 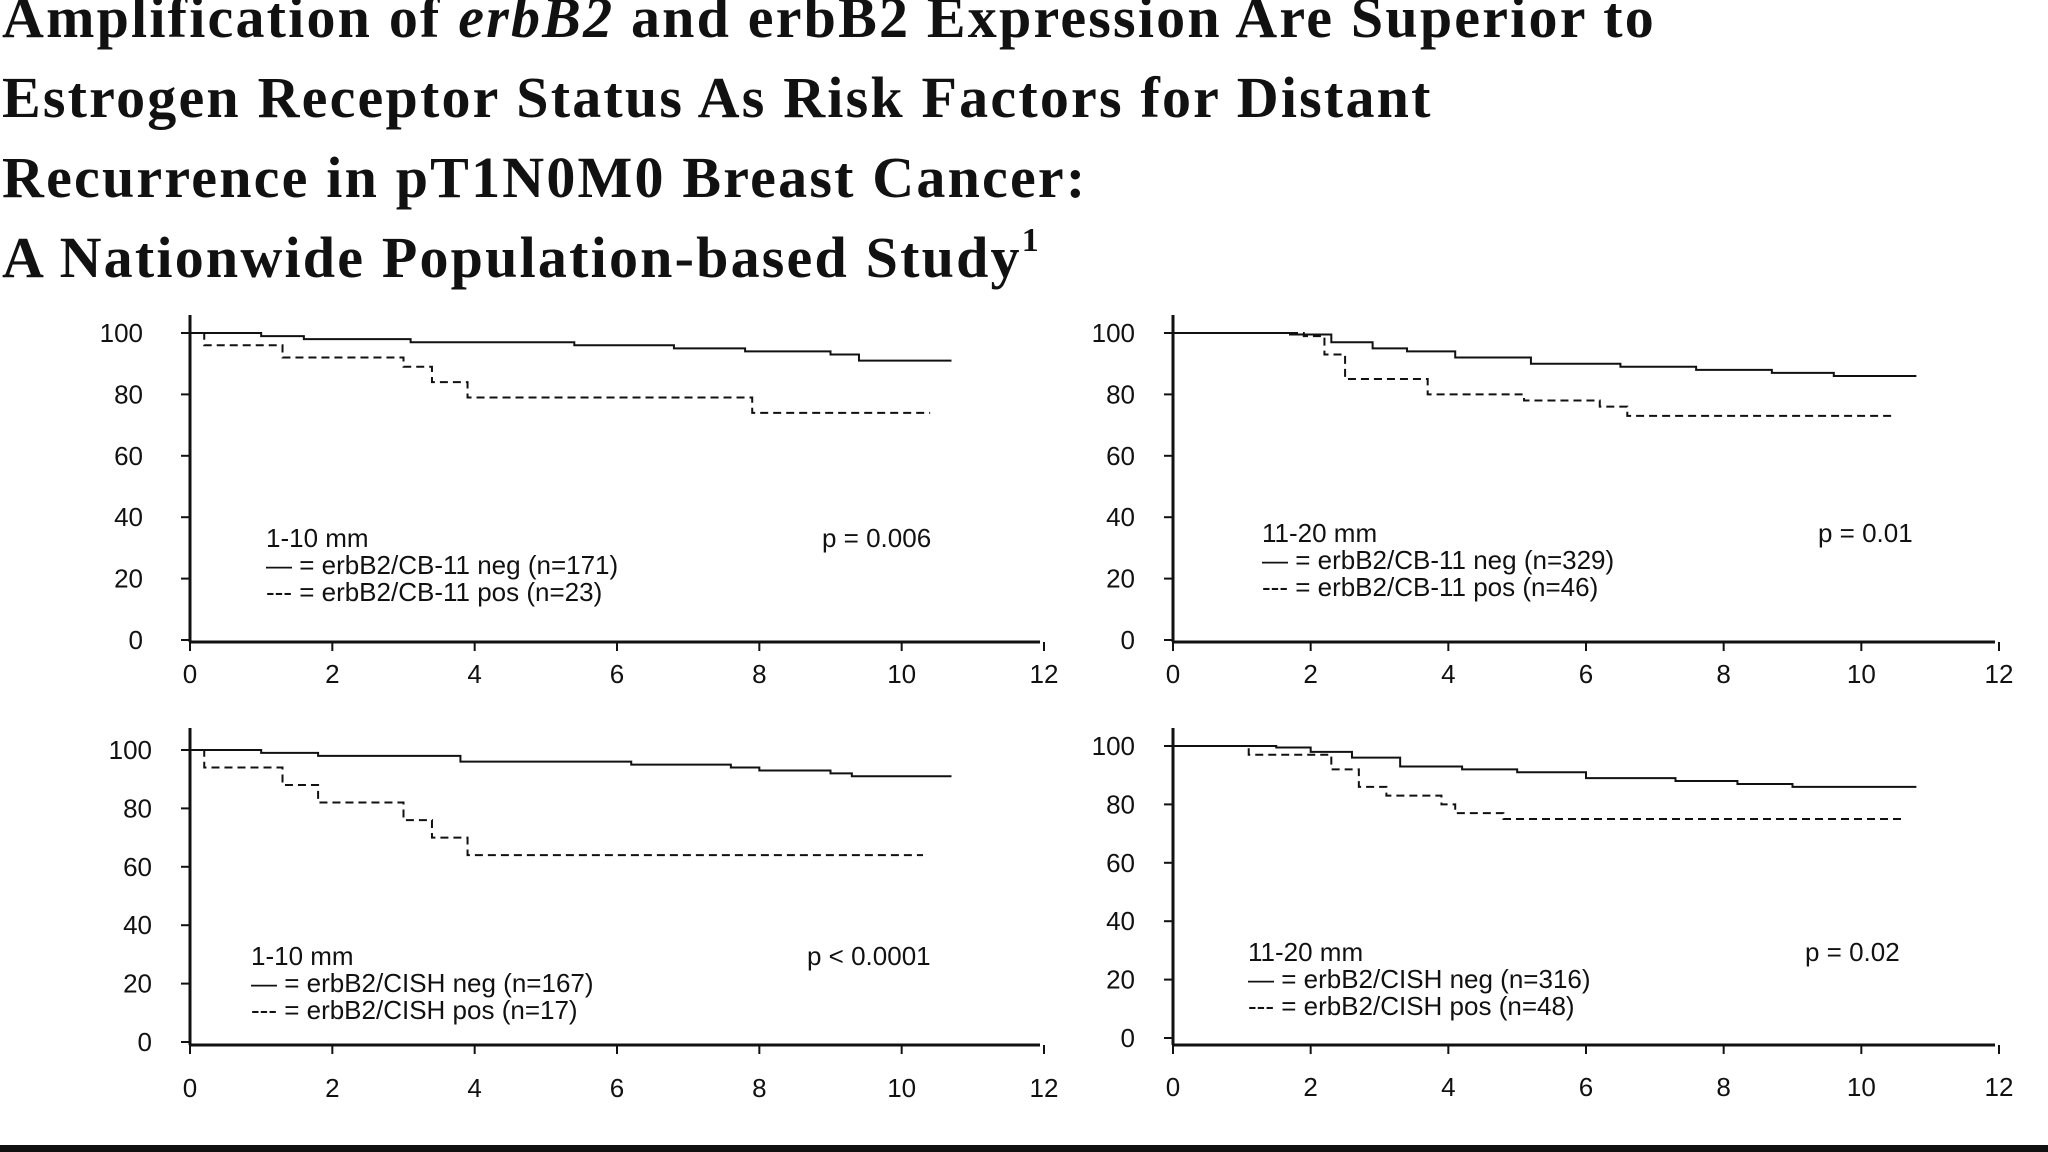 What do you see at coordinates (230, 25) in the screenshot?
I see `title-line-1-start: Amplification of` at bounding box center [230, 25].